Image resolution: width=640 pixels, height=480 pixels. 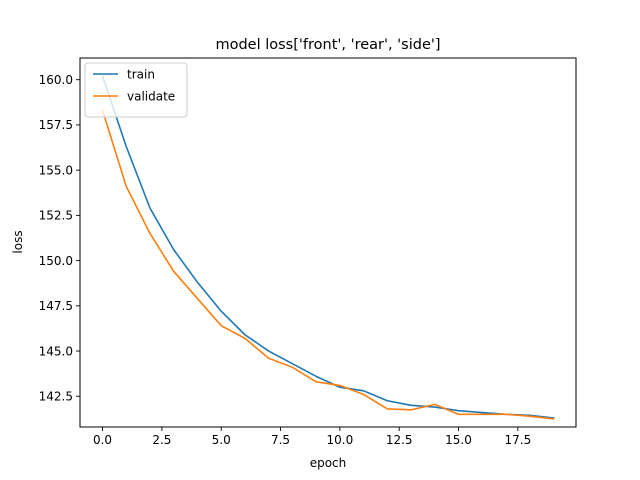 I want to click on x-axis-ticks: 0.0 2.5 5.0 7.5 10.0 12.5 15.0 17.5, so click(x=312, y=437).